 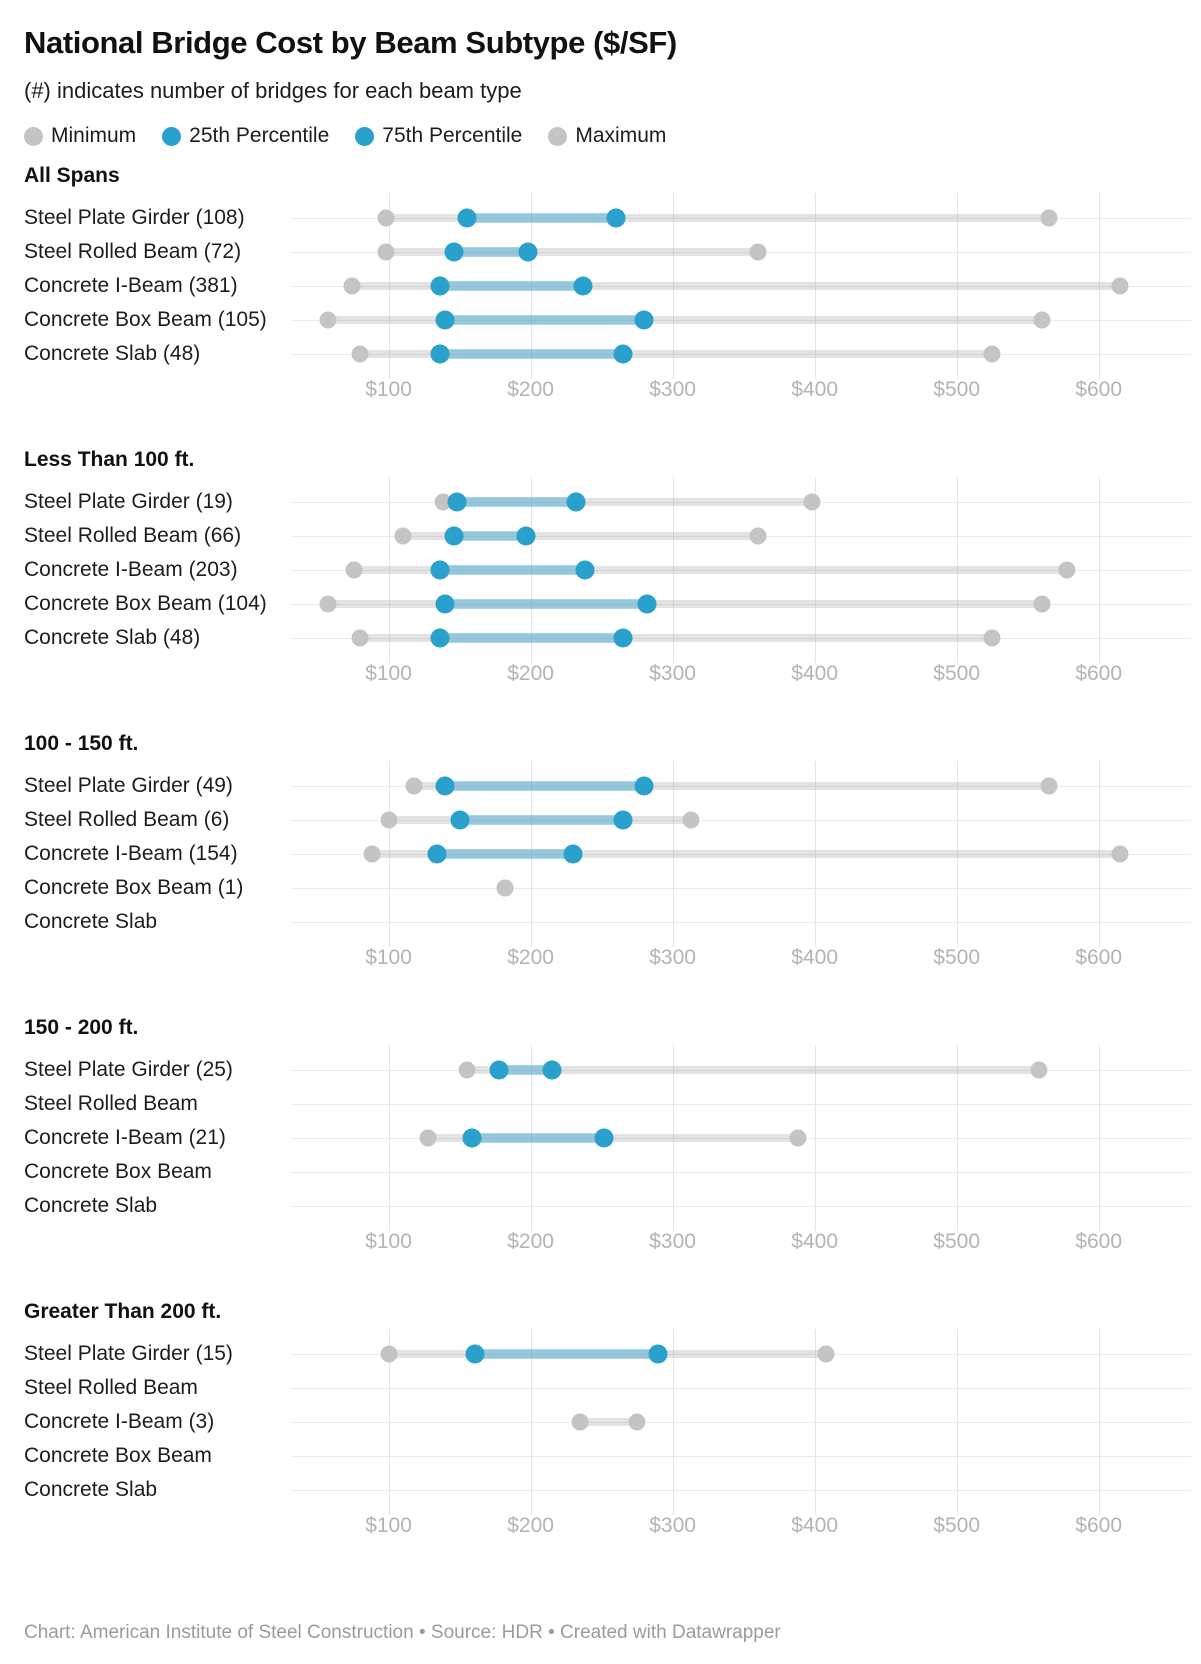 What do you see at coordinates (111, 1104) in the screenshot?
I see `beam-row-label: Steel Rolled Beam` at bounding box center [111, 1104].